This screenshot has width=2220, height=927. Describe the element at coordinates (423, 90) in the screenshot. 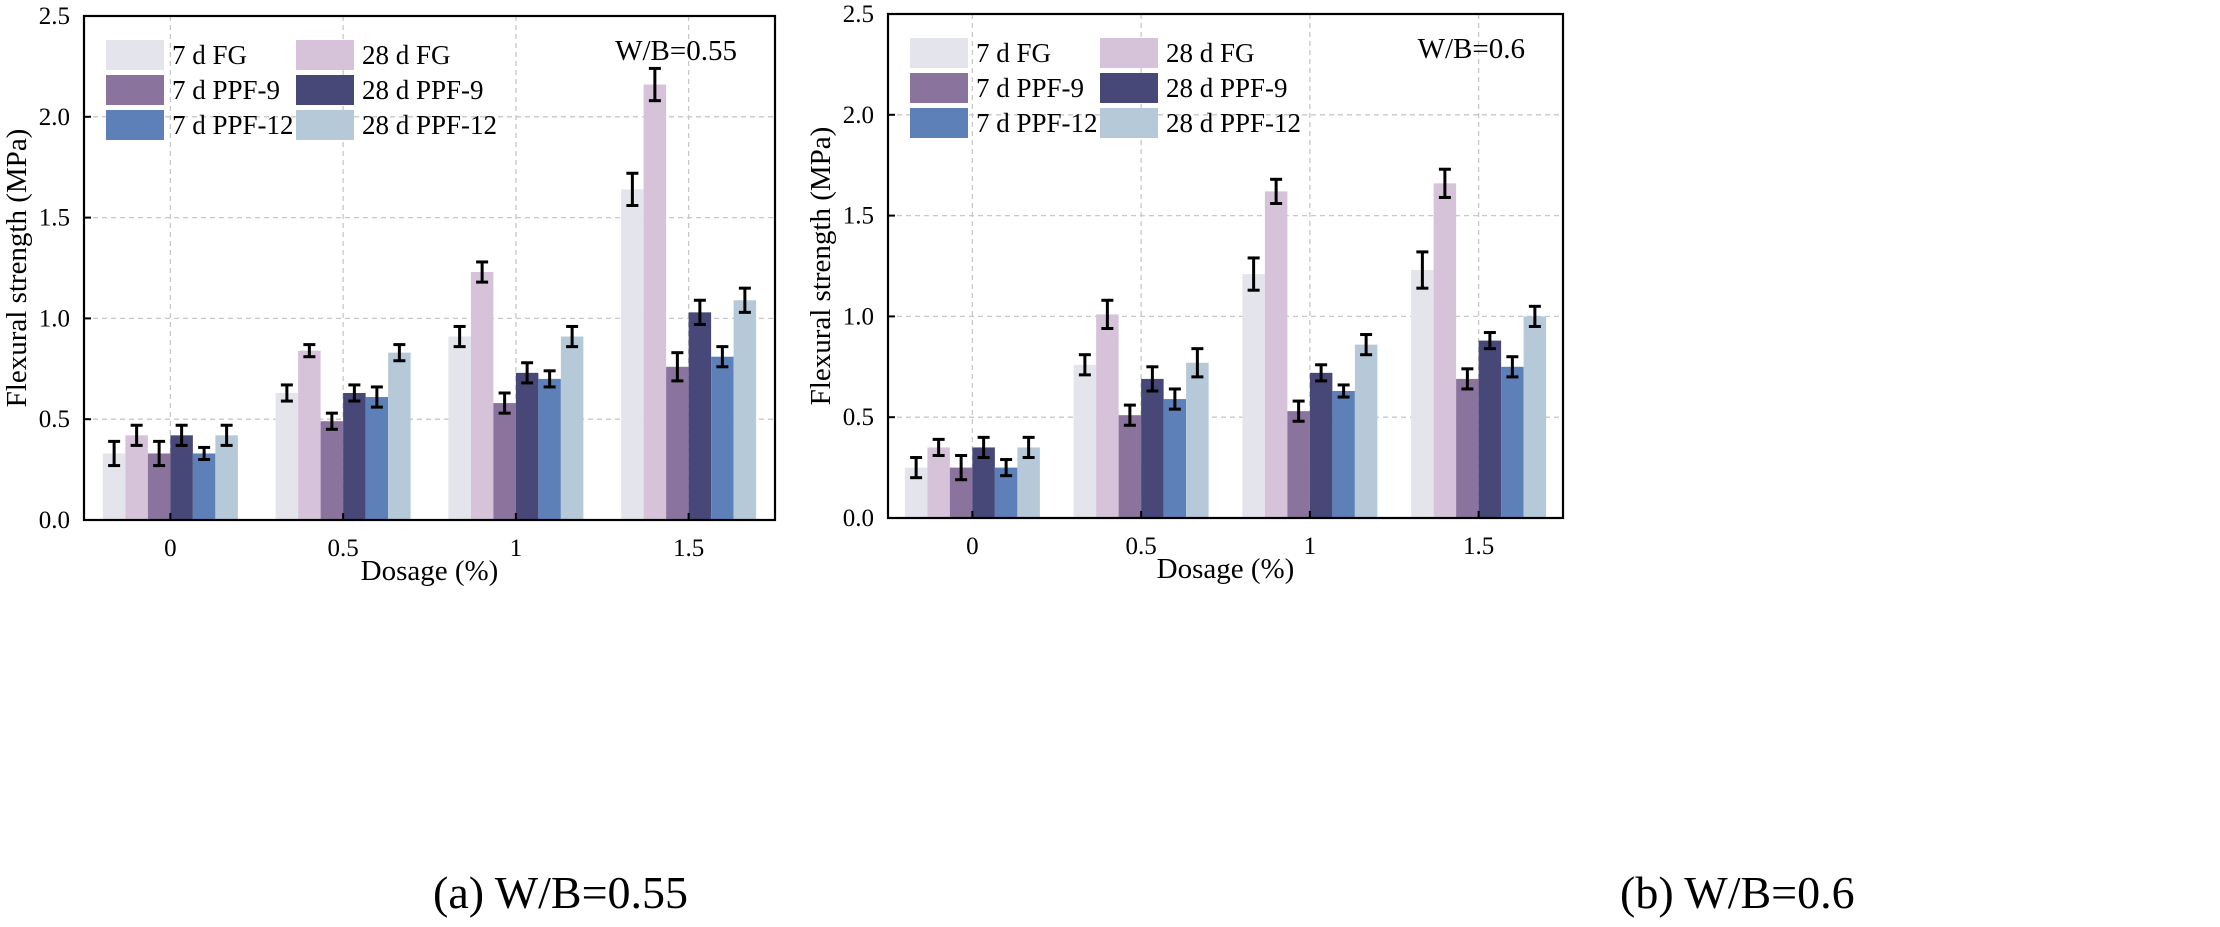

I see `legend-label: 28 d PPF-9` at that location.